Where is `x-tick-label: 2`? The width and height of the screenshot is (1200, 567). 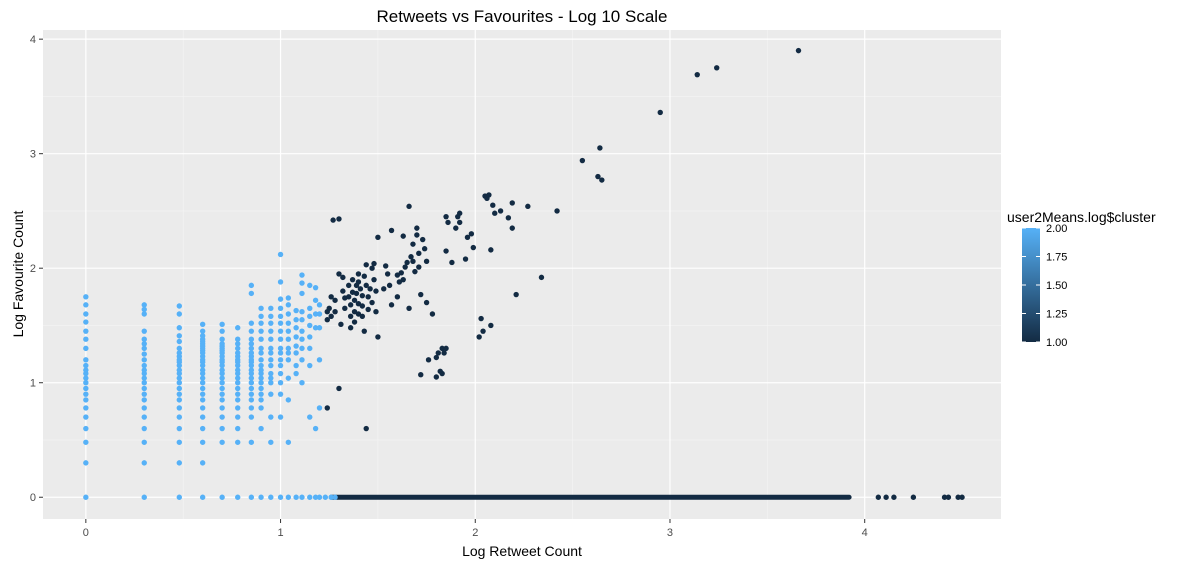
x-tick-label: 2 is located at coordinates (475, 533).